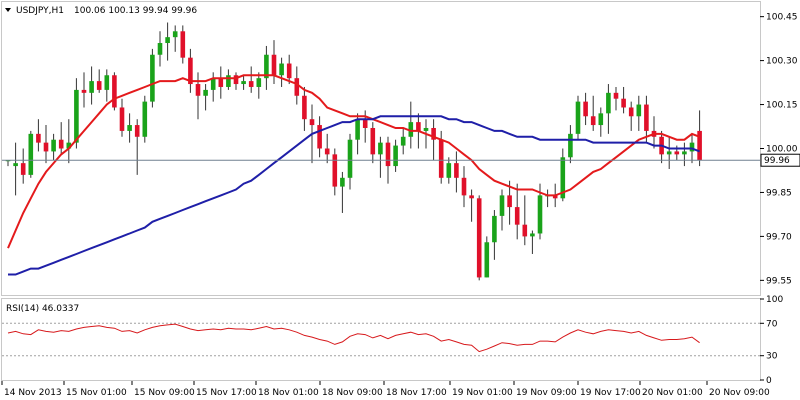 The height and width of the screenshot is (400, 800). What do you see at coordinates (33, 393) in the screenshot?
I see `time-tick-label: 14 Nov 2013` at bounding box center [33, 393].